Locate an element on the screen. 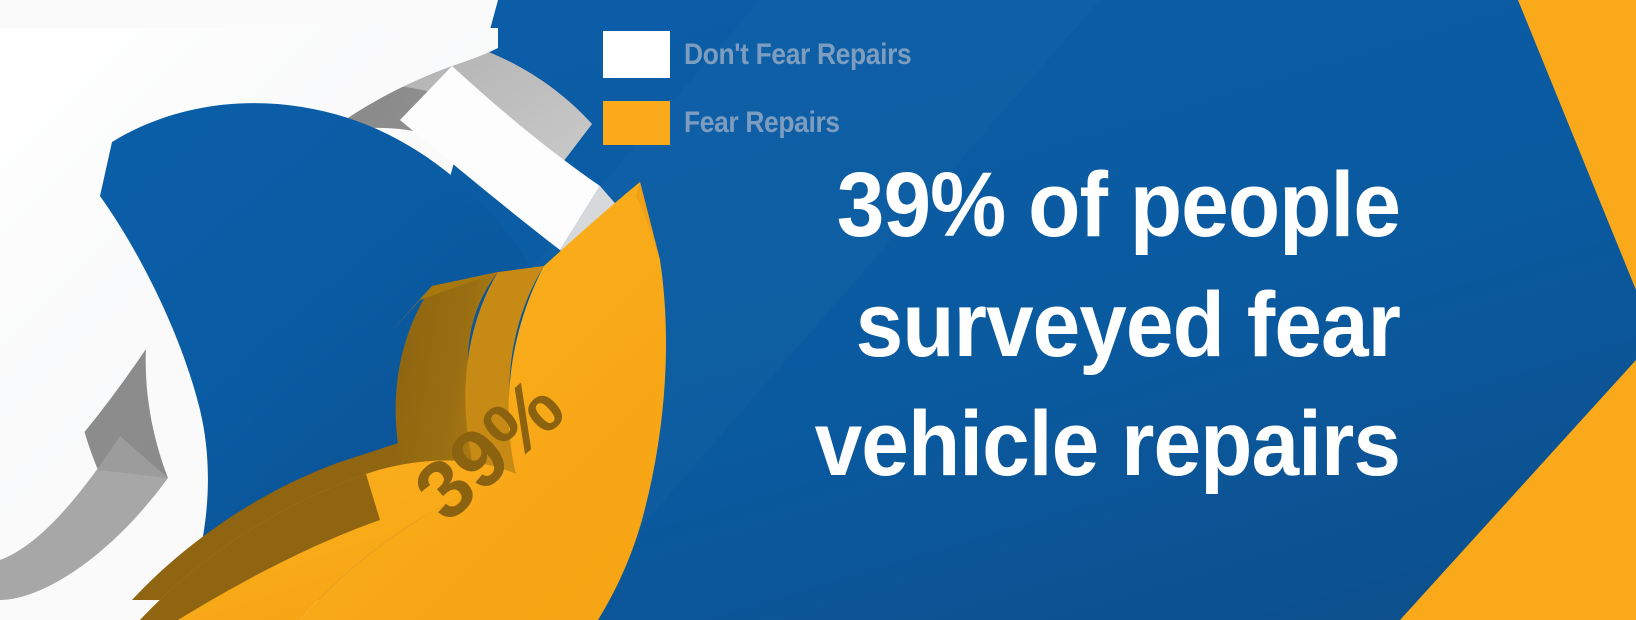  legend-item-dont-fear-repairs: Don't Fear Repairs is located at coordinates (863, 54).